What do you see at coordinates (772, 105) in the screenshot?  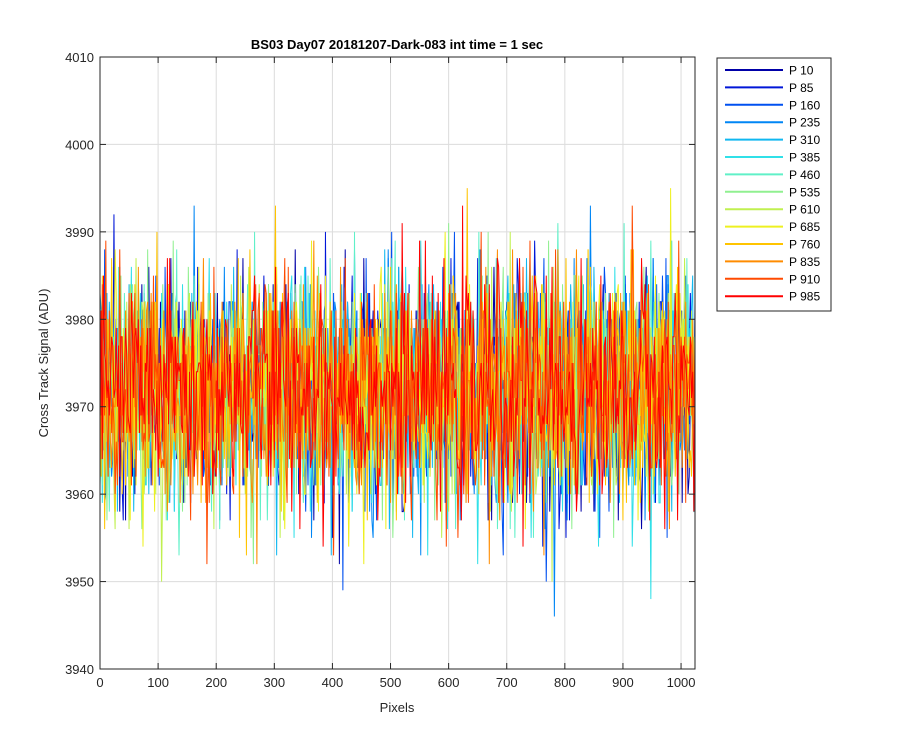 I see `legend-item: P 160` at bounding box center [772, 105].